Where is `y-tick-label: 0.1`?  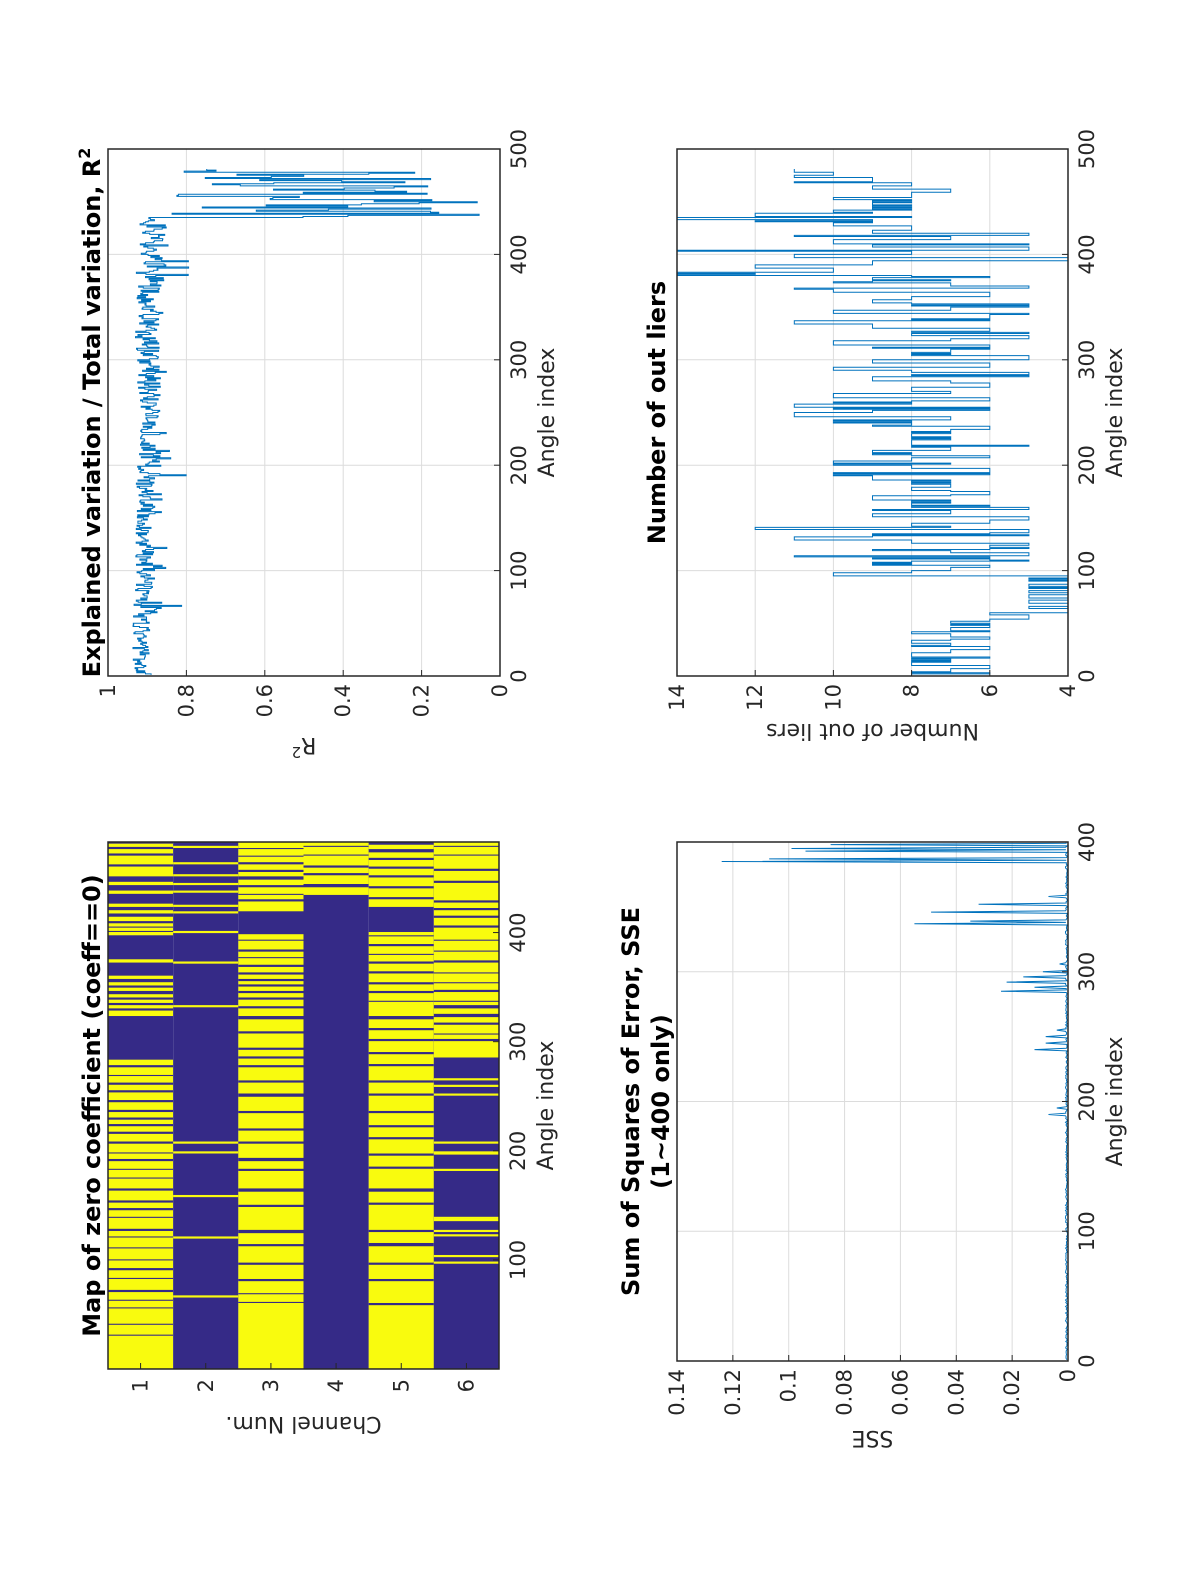
y-tick-label: 0.1 is located at coordinates (789, 1385).